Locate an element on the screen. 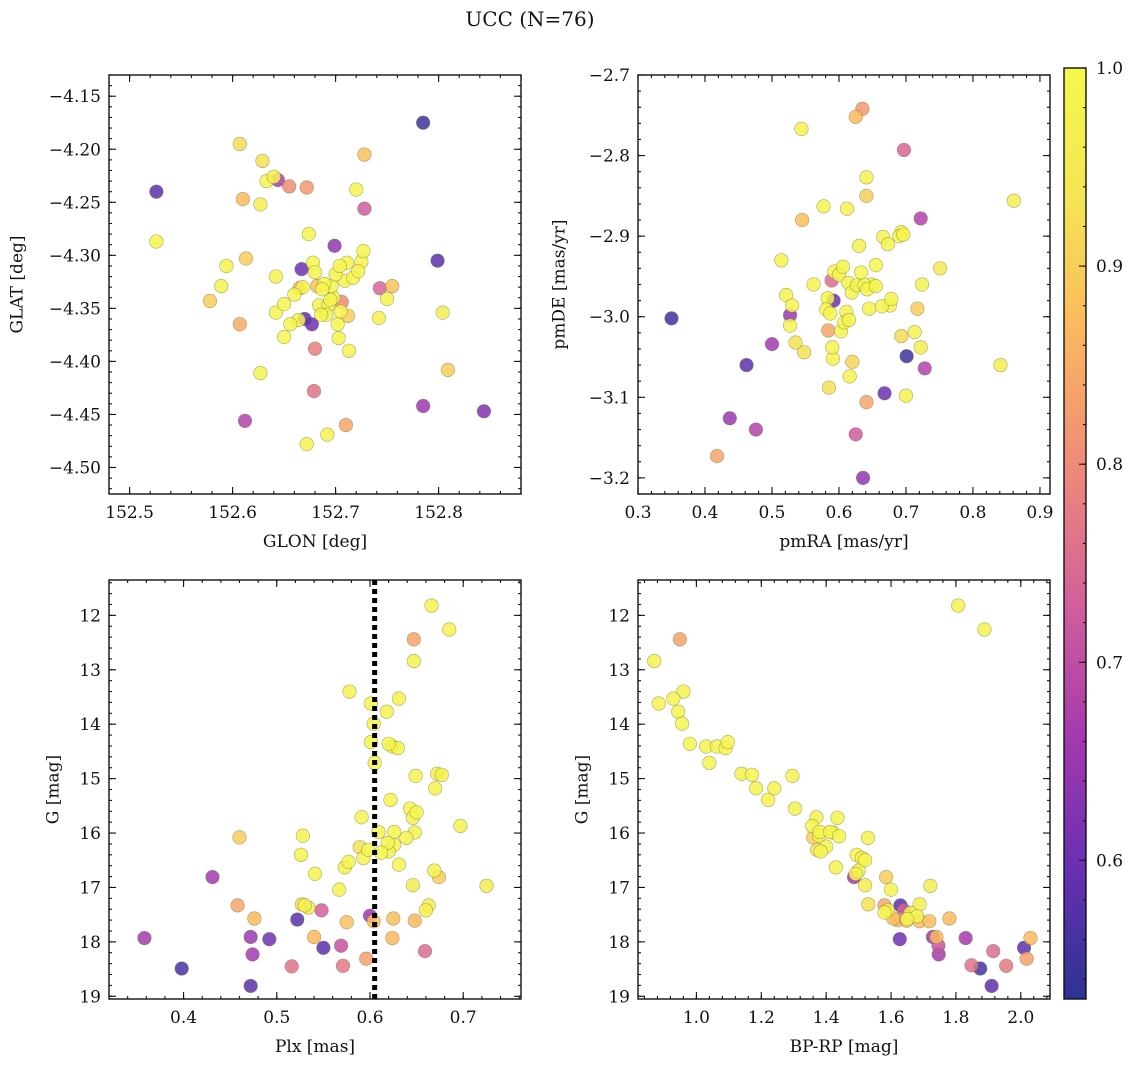  y-tick-label: −4.15 is located at coordinates (75, 97).